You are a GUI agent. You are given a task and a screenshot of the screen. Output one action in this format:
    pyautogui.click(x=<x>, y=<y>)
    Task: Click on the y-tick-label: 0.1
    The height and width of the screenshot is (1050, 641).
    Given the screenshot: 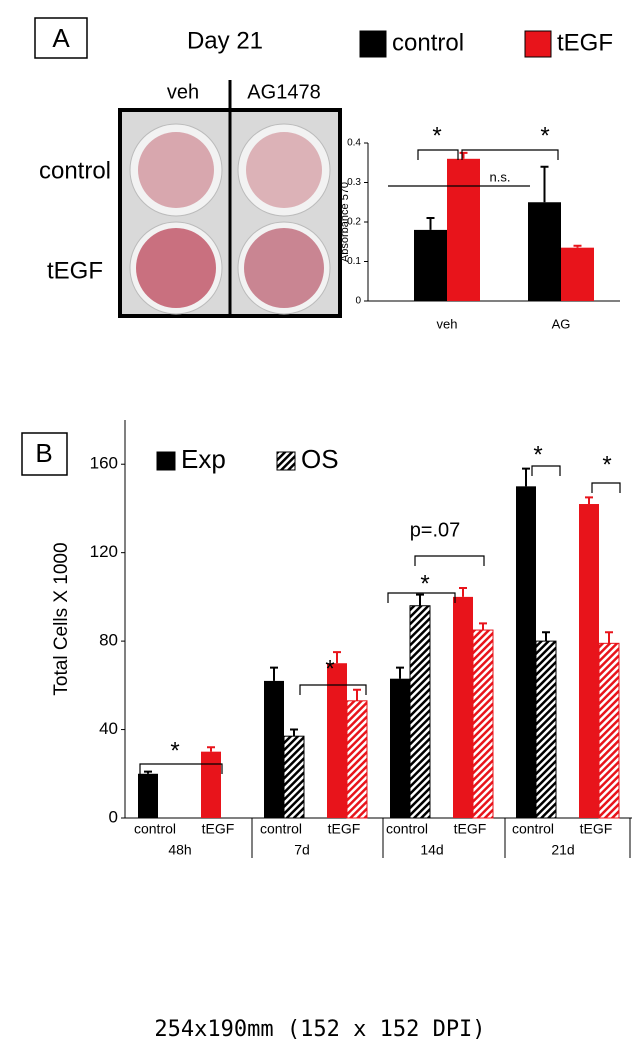 What is the action you would take?
    pyautogui.click(x=354, y=261)
    